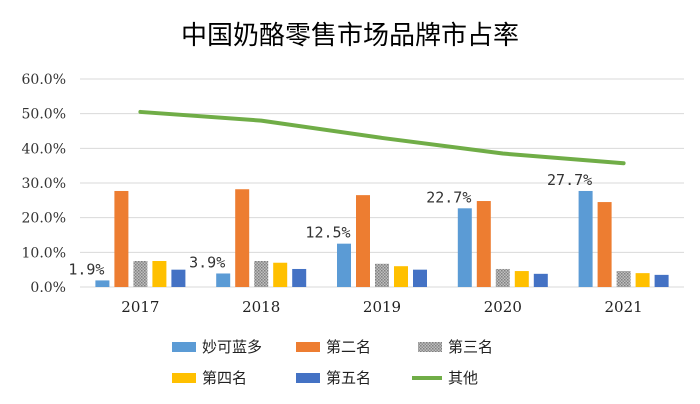 Image resolution: width=700 pixels, height=404 pixels. What do you see at coordinates (140, 307) in the screenshot?
I see `x-tick-label: 2017` at bounding box center [140, 307].